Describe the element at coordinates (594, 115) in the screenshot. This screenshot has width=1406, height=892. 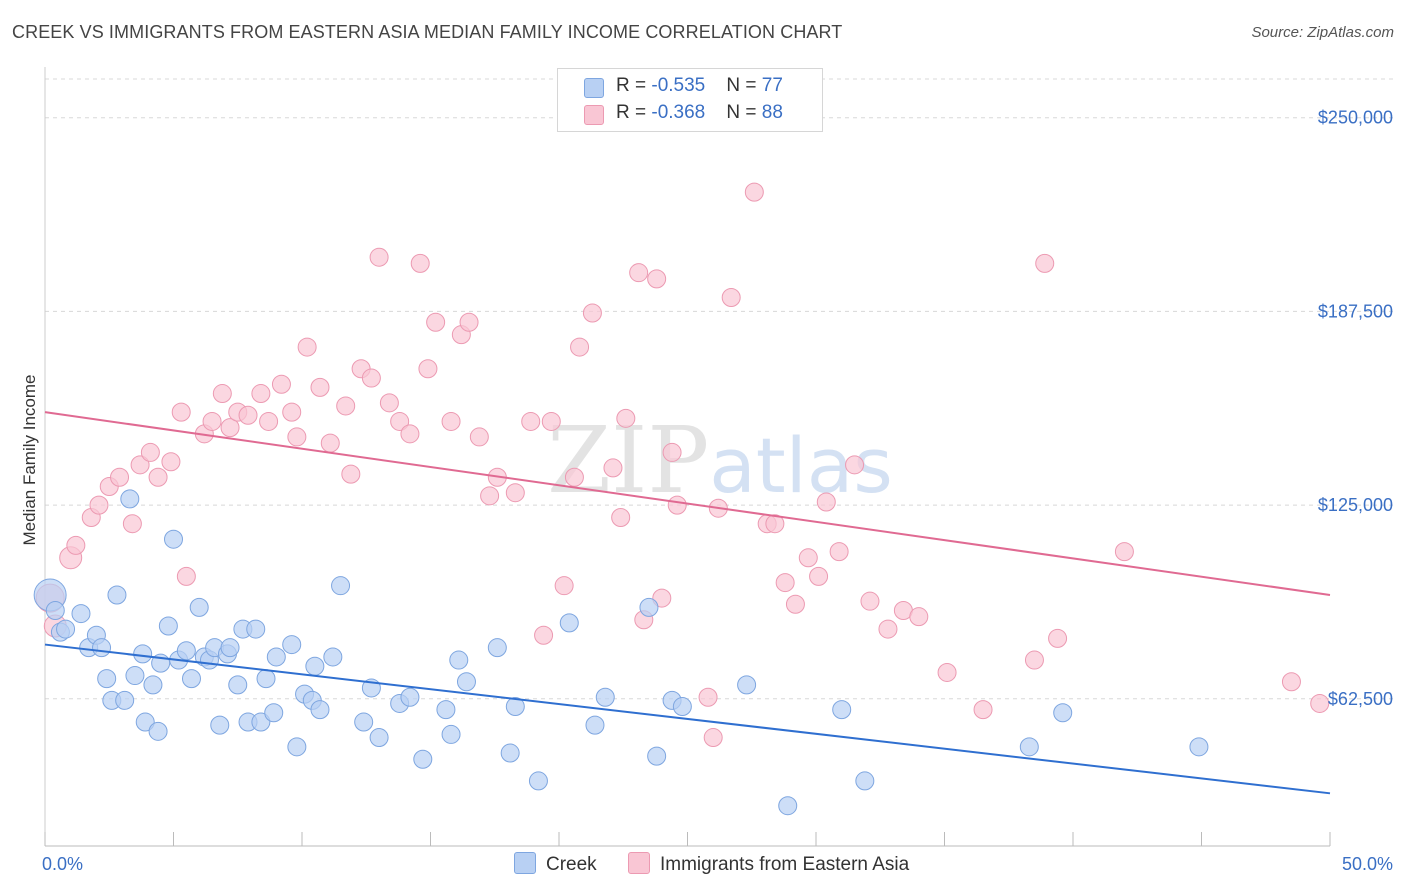
I see `asia-swatch` at that location.